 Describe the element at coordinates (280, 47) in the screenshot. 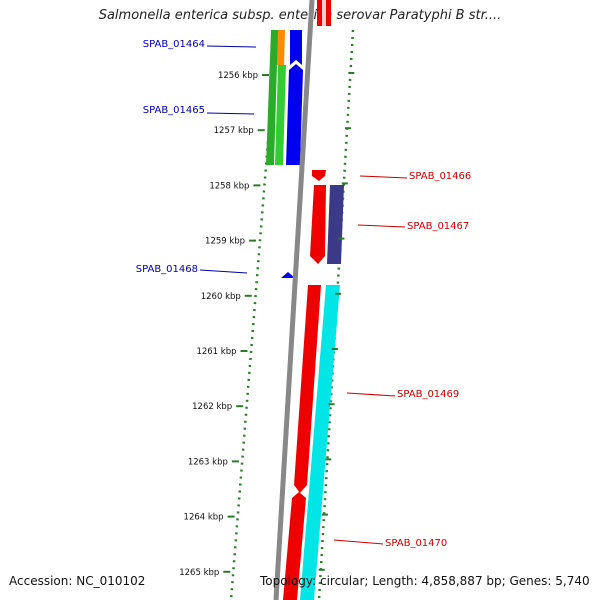

I see `gene-orange` at that location.